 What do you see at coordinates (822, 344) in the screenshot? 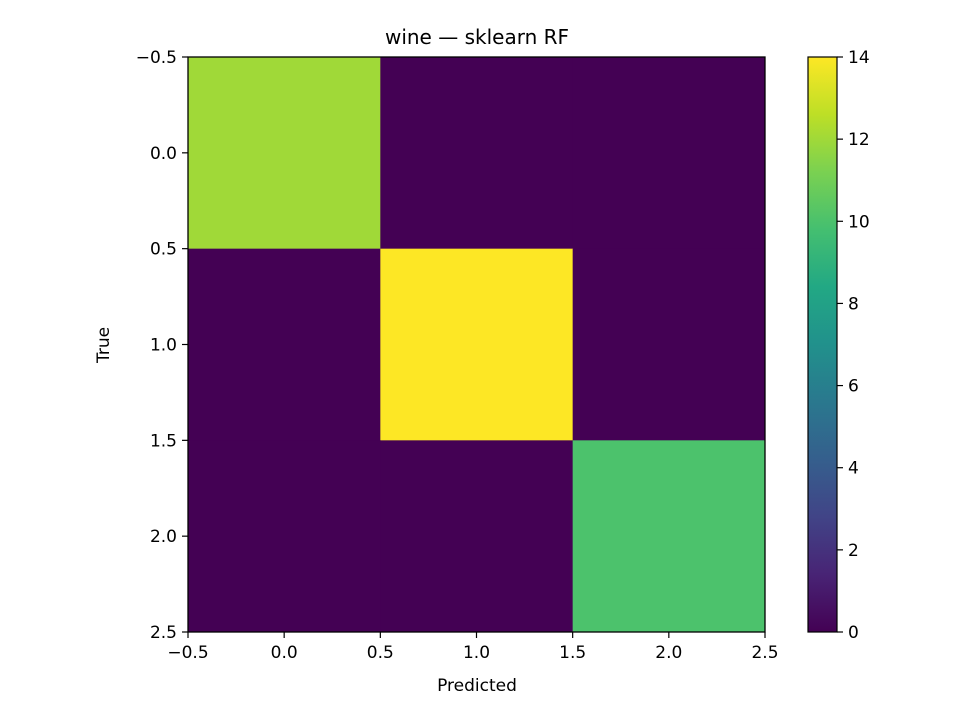
I see `colorbar` at bounding box center [822, 344].